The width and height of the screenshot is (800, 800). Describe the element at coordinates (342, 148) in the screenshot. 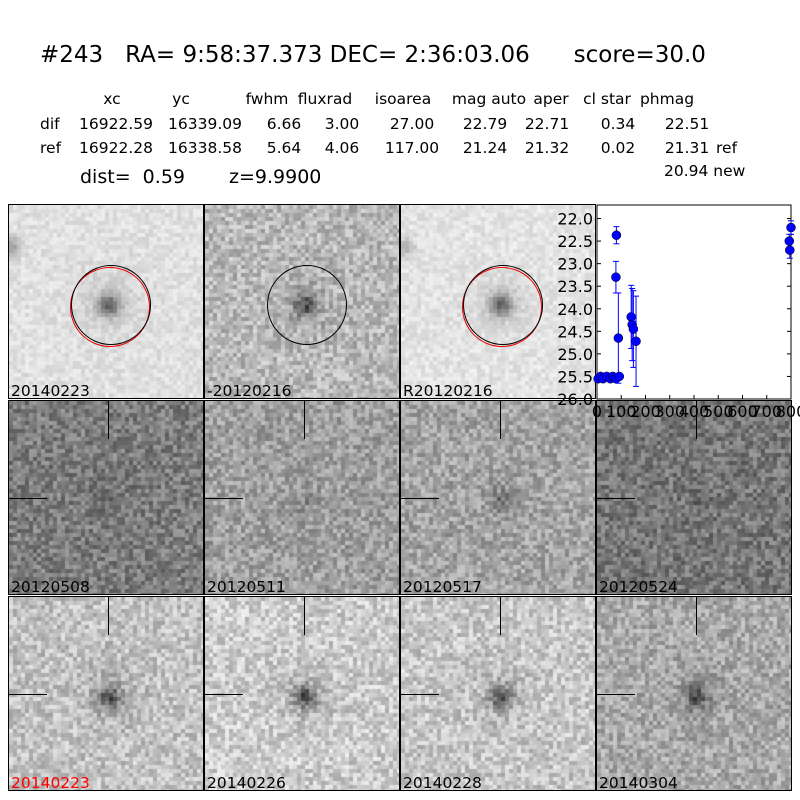

I see `cell-value: 4.06` at that location.